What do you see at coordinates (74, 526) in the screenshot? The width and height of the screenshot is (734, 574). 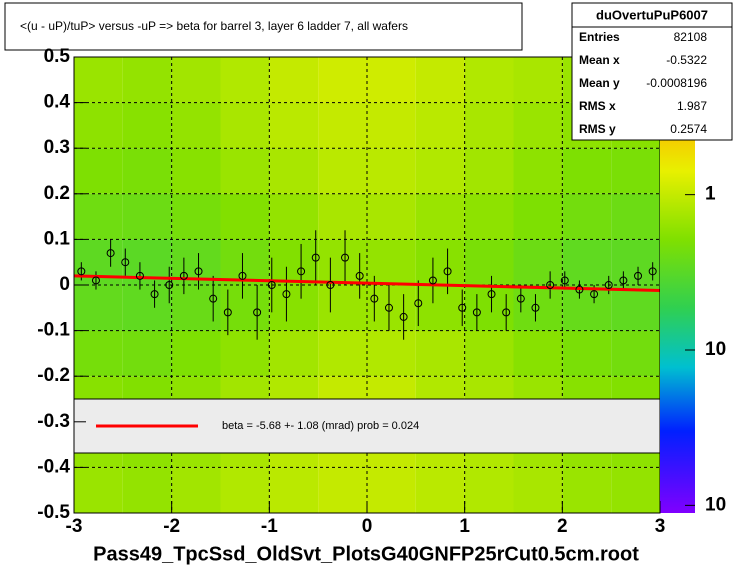 I see `x-tick-label: -3` at bounding box center [74, 526].